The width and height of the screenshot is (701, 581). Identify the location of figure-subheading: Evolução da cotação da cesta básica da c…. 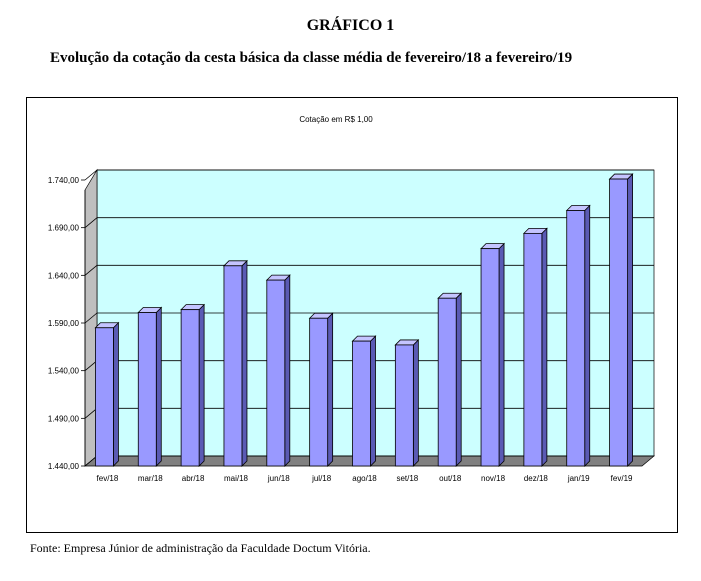
(311, 58).